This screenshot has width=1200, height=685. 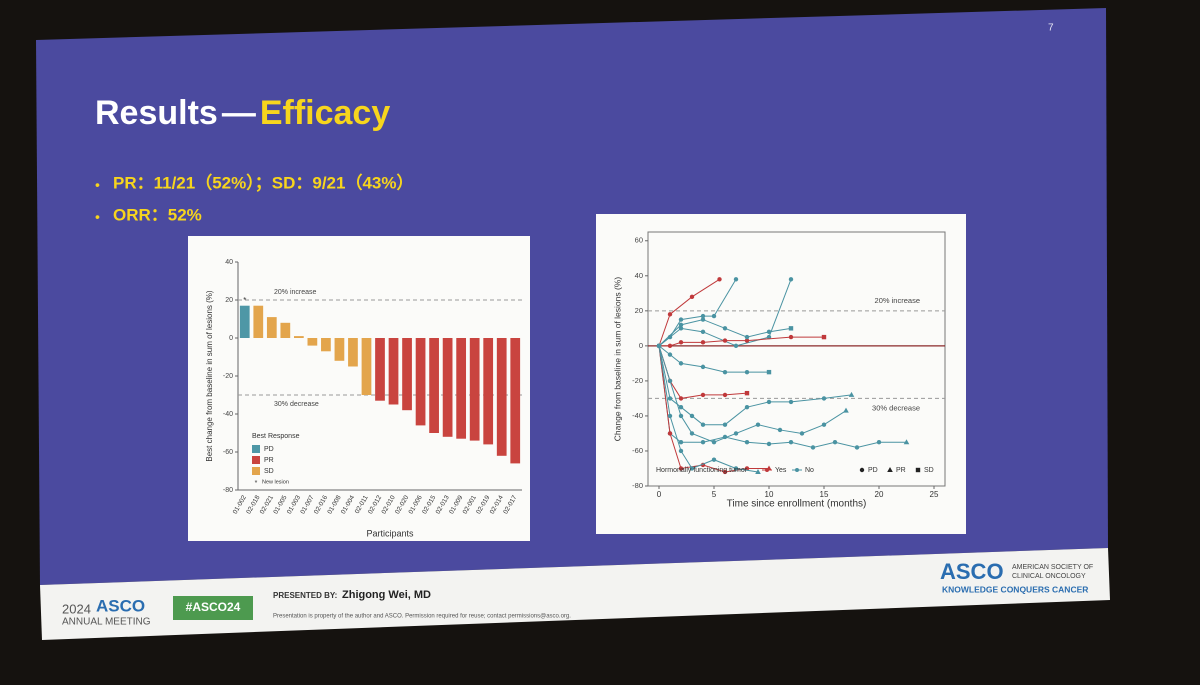 I want to click on legend-label: Yes, so click(x=781, y=470).